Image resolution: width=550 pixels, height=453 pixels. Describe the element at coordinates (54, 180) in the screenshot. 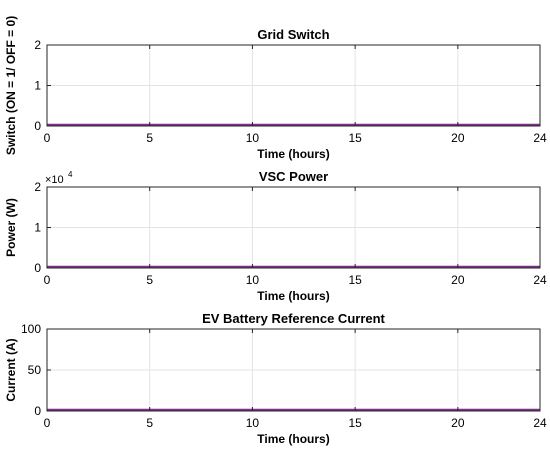

I see `axis-scale-factor: ×10` at that location.